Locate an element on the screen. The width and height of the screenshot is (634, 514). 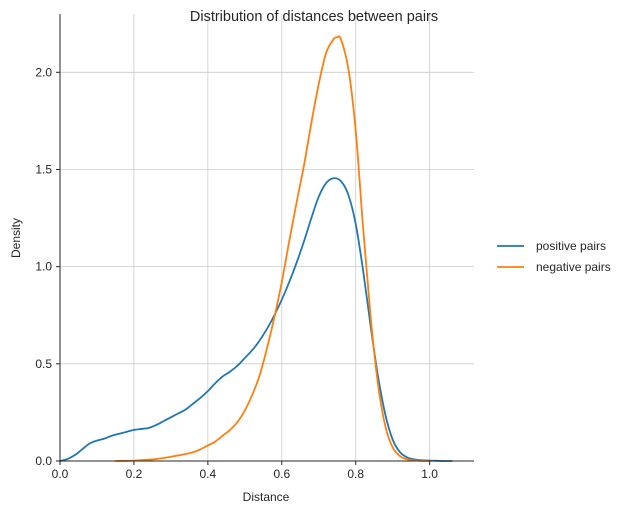
x-tick-label: 0.0 is located at coordinates (60, 474).